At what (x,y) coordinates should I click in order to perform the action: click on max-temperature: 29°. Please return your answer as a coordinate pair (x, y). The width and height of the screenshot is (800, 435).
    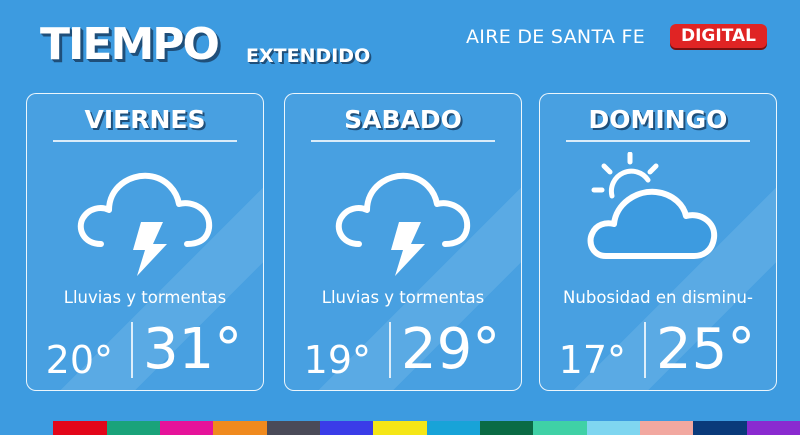
    Looking at the image, I should click on (451, 349).